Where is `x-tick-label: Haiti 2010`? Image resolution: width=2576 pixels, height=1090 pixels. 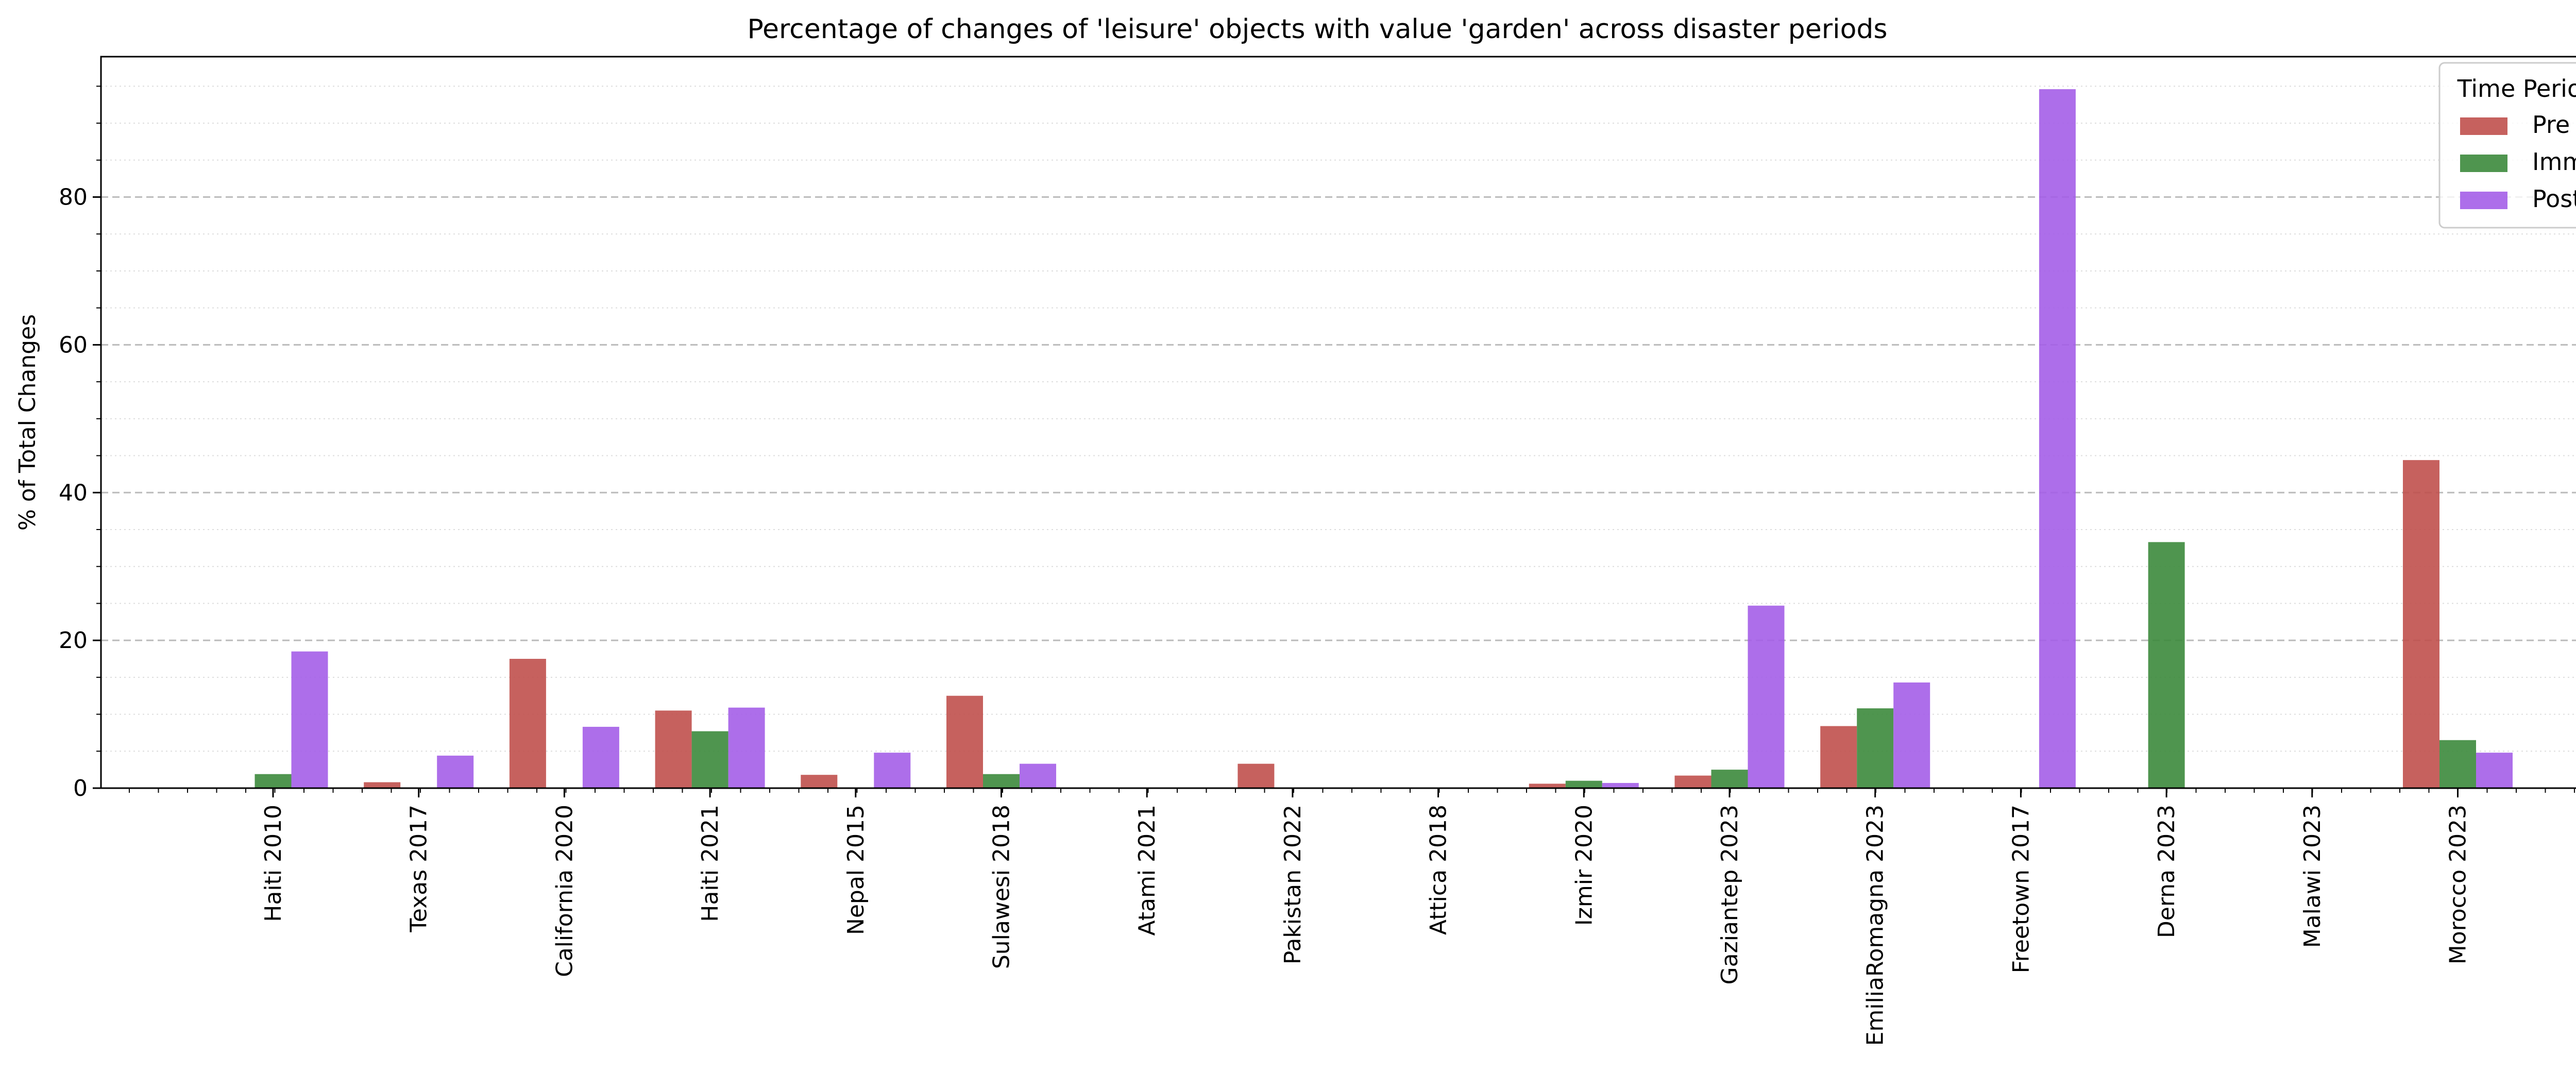 x-tick-label: Haiti 2010 is located at coordinates (273, 863).